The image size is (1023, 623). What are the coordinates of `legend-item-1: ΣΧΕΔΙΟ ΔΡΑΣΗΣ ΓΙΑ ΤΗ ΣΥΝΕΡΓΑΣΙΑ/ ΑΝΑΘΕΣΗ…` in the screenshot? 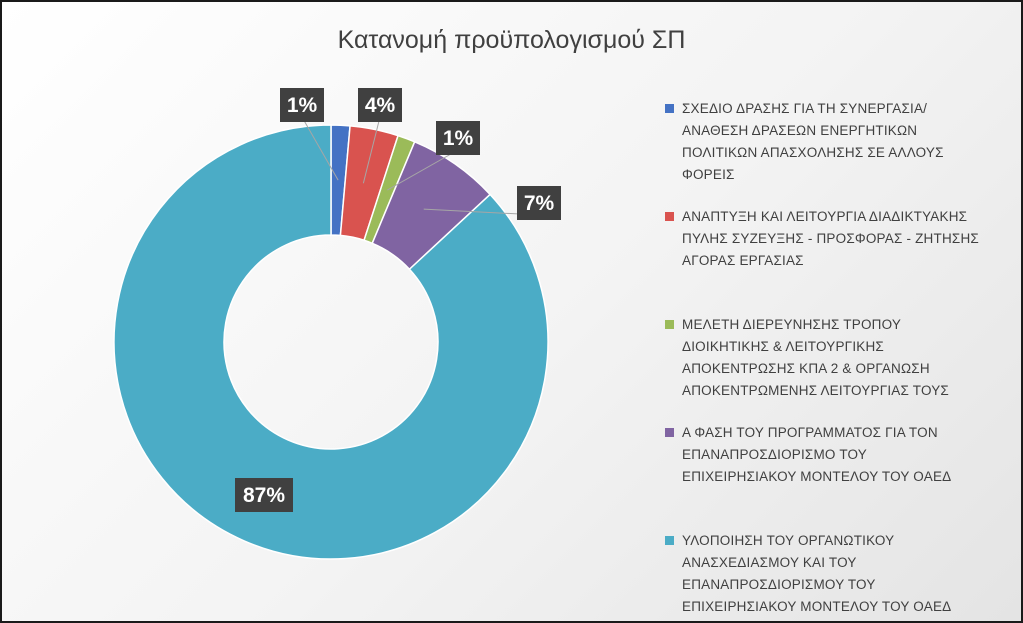 It's located at (835, 142).